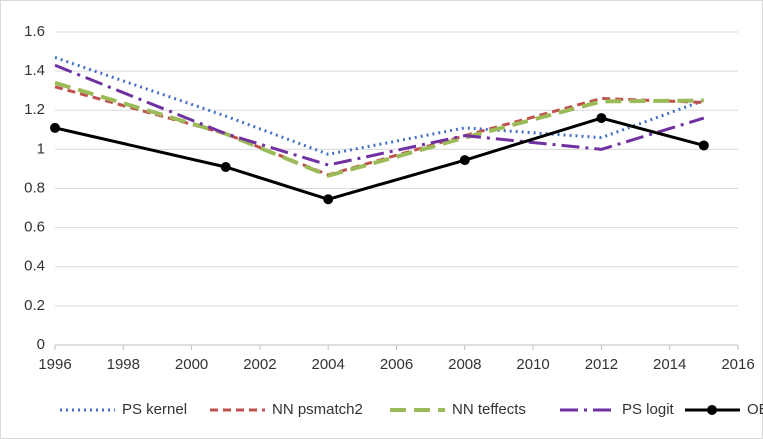 The image size is (763, 439). Describe the element at coordinates (34, 227) in the screenshot. I see `y-tick-label: 0.6` at that location.